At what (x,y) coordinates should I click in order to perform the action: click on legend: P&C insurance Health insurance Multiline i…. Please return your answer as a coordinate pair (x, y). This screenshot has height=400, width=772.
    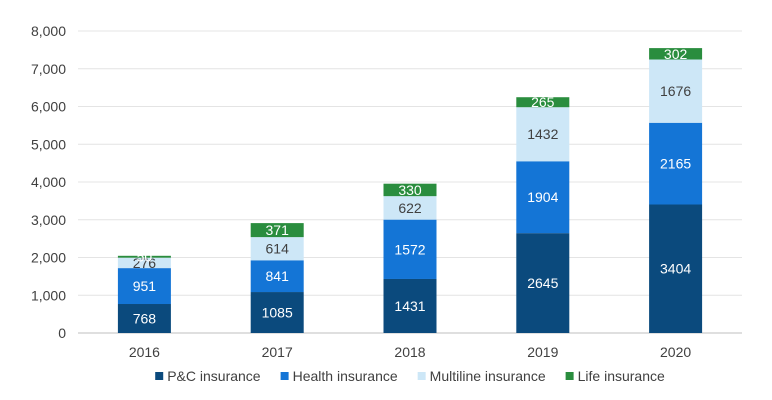
    Looking at the image, I should click on (410, 376).